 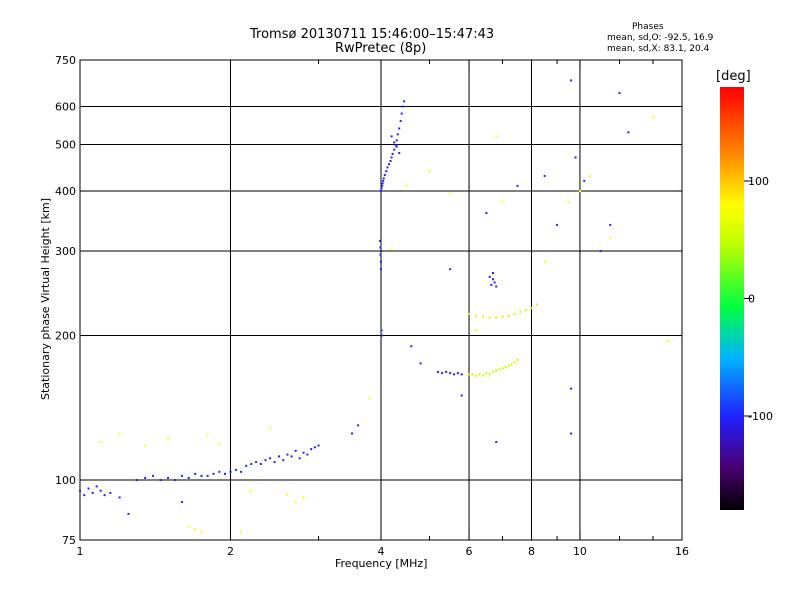 What do you see at coordinates (381, 551) in the screenshot?
I see `x-tick-label: 4` at bounding box center [381, 551].